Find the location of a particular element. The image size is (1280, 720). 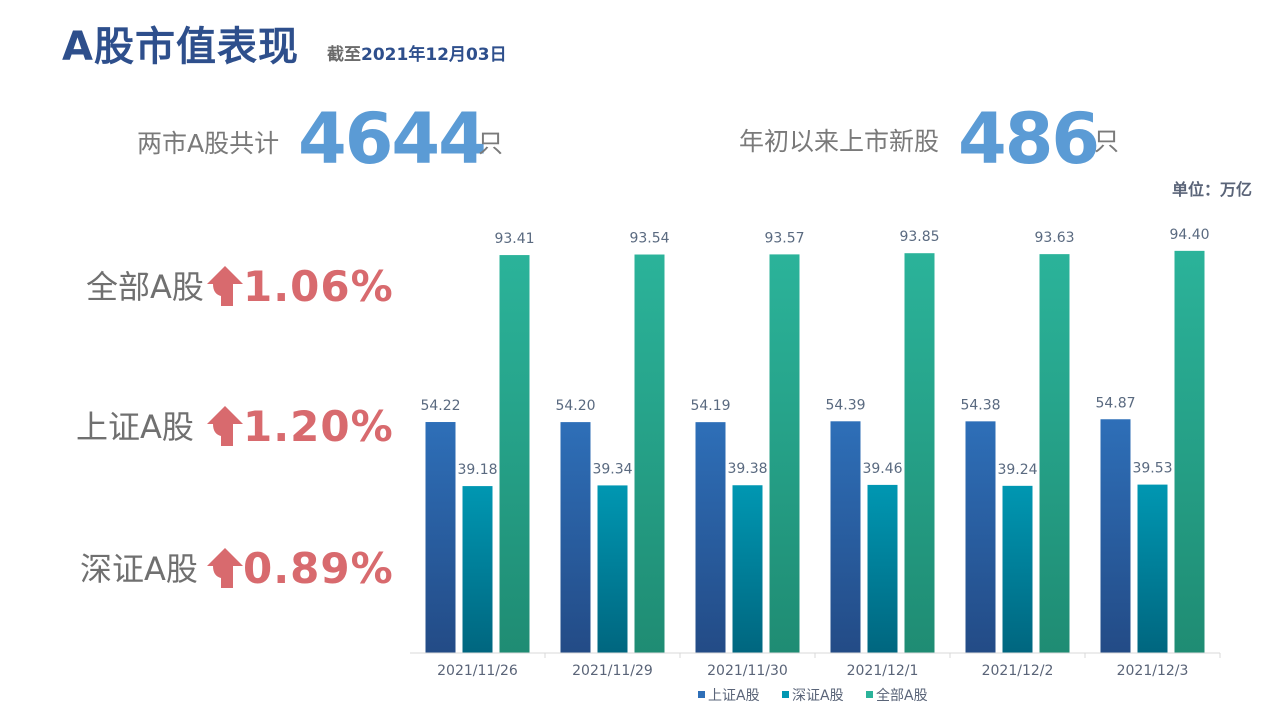

legend-label-sz: 深证A股 is located at coordinates (818, 696).